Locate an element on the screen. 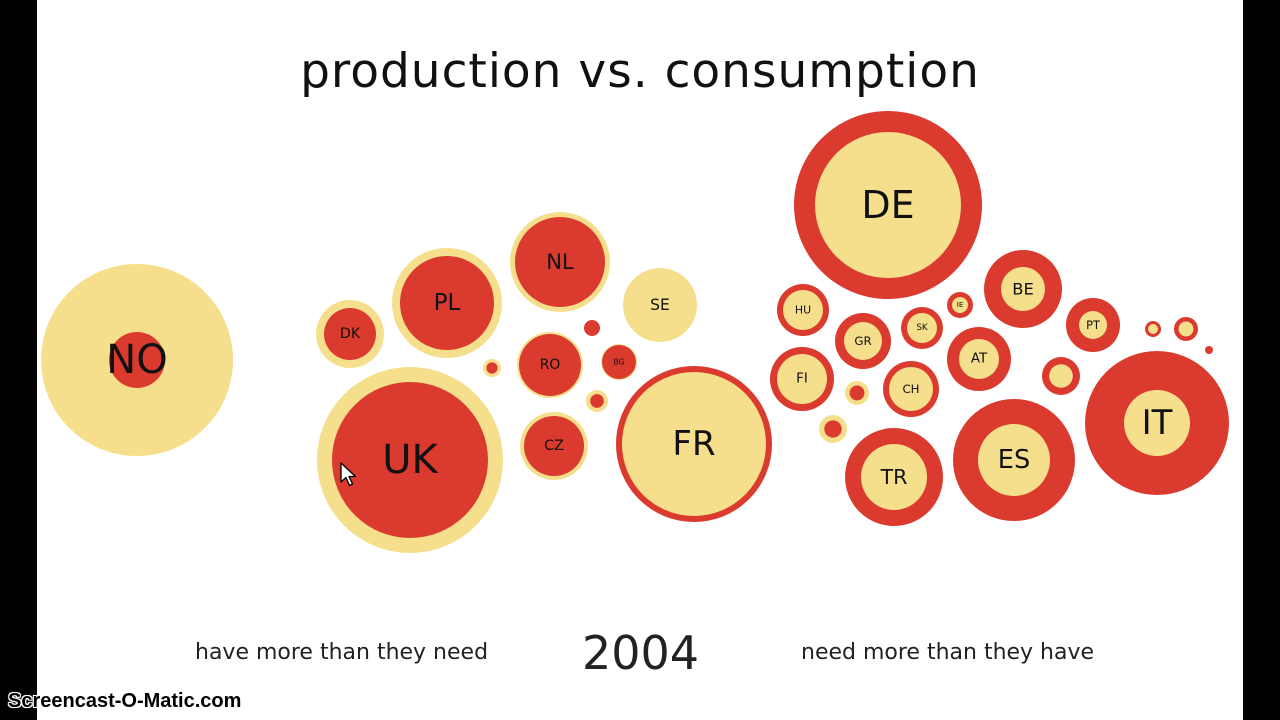 The height and width of the screenshot is (720, 1280). bubble-inner-pt is located at coordinates (1093, 325).